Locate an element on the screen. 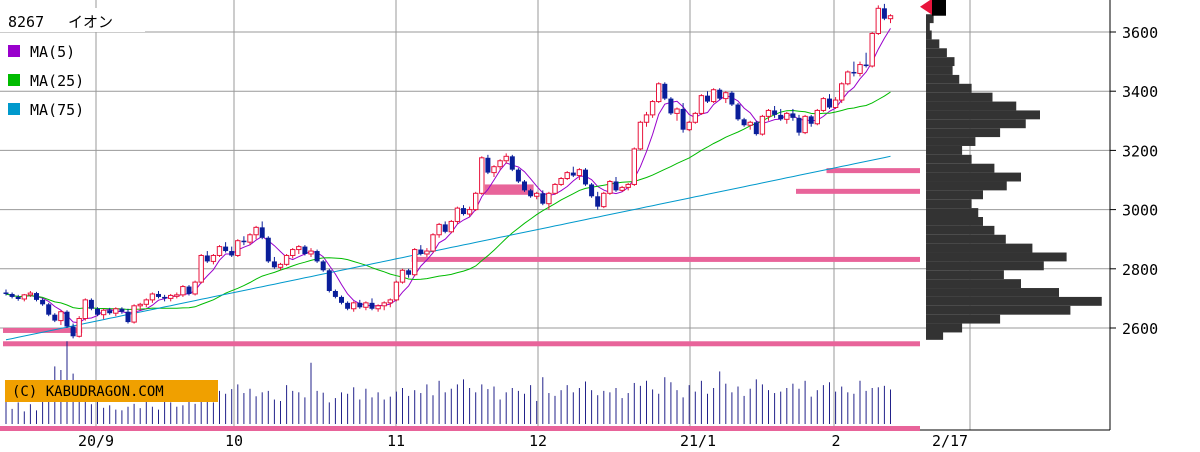 This screenshot has width=1200, height=452. volume-bars is located at coordinates (448, 382).